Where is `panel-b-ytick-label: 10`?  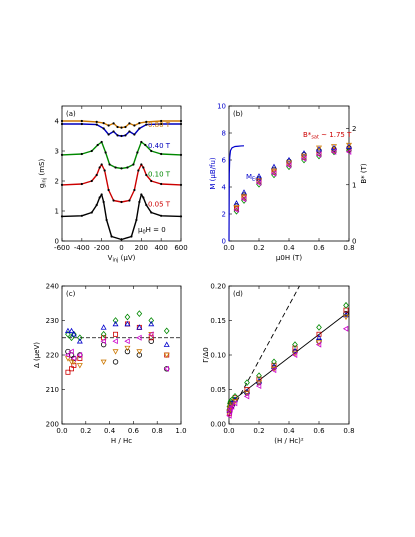
panel-b-ytick-label: 10 is located at coordinates (221, 107).